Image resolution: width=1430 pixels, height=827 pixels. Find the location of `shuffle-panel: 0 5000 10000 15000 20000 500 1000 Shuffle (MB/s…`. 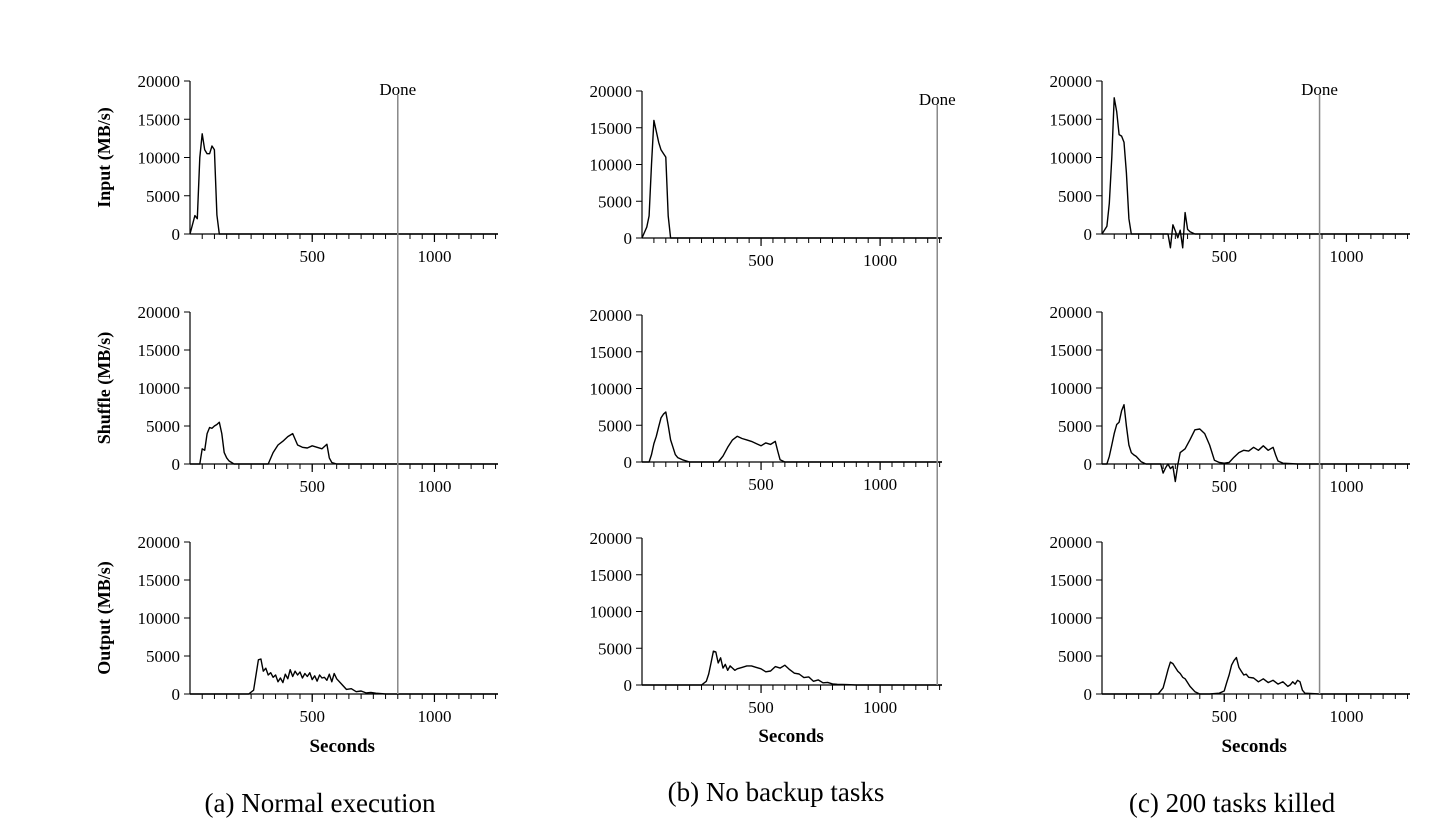

shuffle-panel: 0 5000 10000 15000 20000 500 1000 Shuffle (MB/s… is located at coordinates (296, 399).